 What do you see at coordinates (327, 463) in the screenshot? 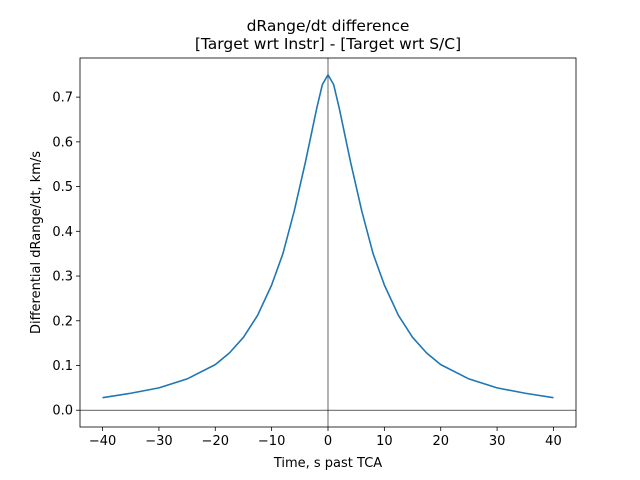
I see `x-axis-label: Time, s past TCA` at bounding box center [327, 463].